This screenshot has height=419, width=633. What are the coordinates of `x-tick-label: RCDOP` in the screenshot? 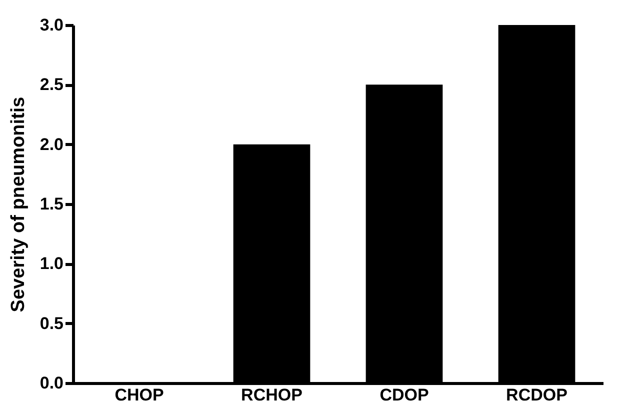 It's located at (537, 395).